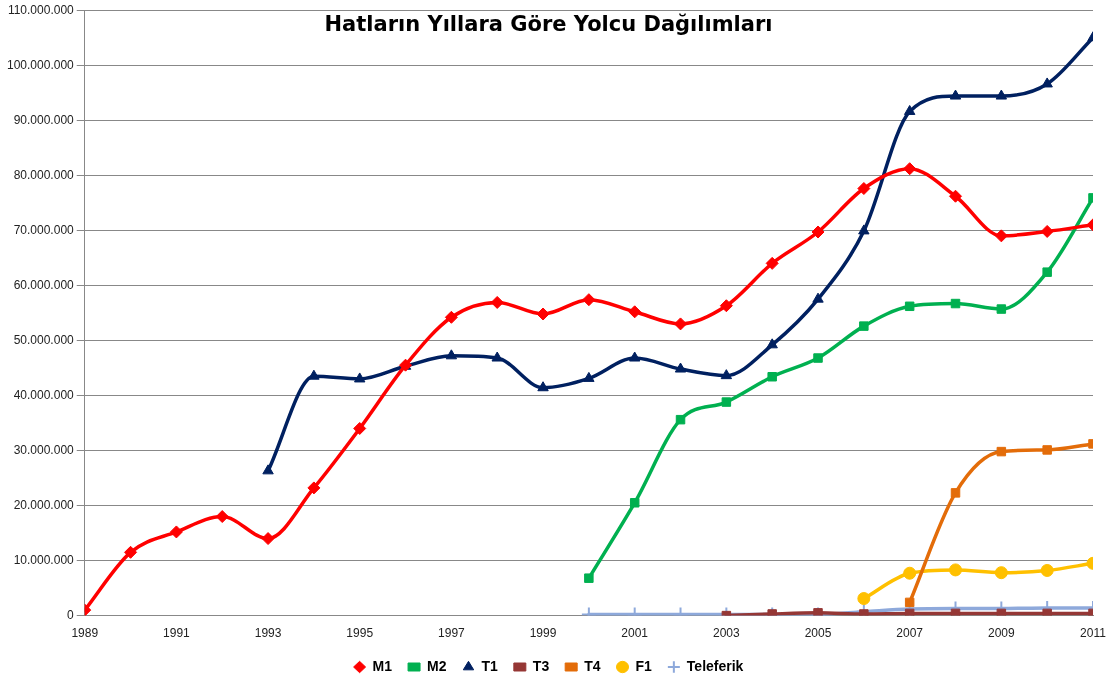  What do you see at coordinates (644, 665) in the screenshot?
I see `legend-label: F1` at bounding box center [644, 665].